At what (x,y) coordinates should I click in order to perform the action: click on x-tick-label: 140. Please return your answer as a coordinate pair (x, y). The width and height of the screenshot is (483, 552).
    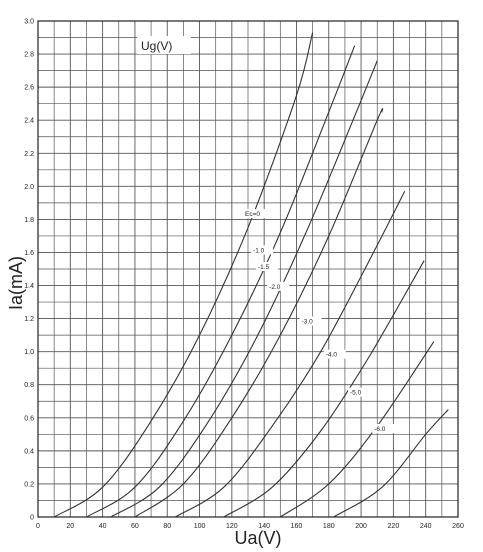
    Looking at the image, I should click on (264, 526).